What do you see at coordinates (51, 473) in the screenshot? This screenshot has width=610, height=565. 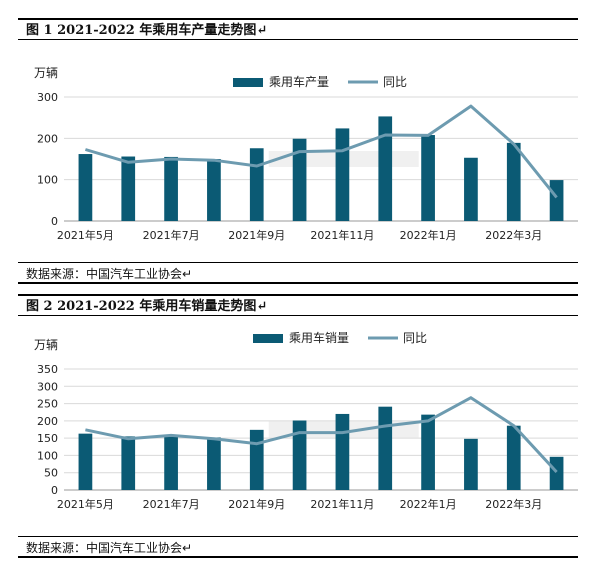 I see `y-tick-label: 50` at bounding box center [51, 473].